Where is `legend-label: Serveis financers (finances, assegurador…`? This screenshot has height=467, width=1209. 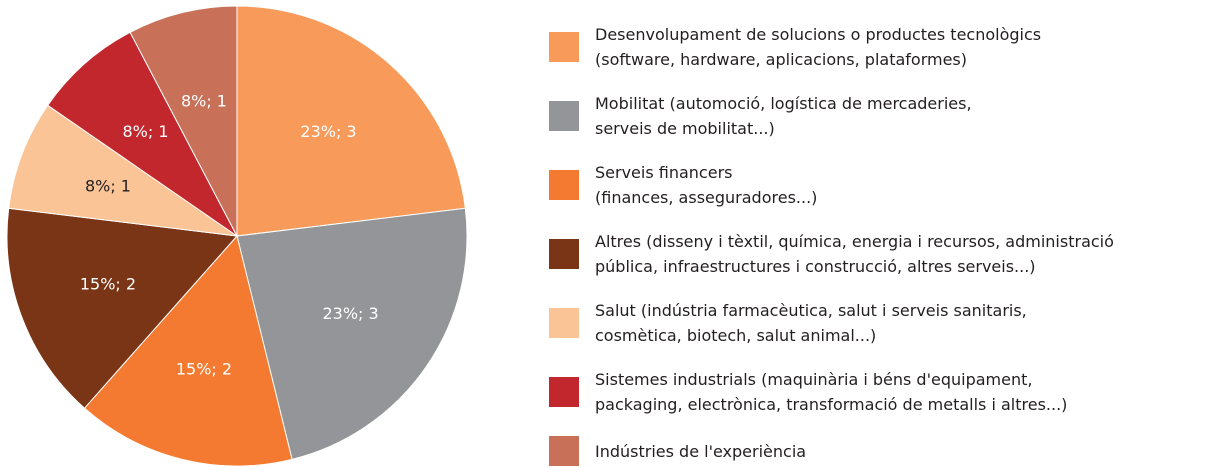 legend-label: Serveis financers (finances, assegurador… is located at coordinates (706, 185).